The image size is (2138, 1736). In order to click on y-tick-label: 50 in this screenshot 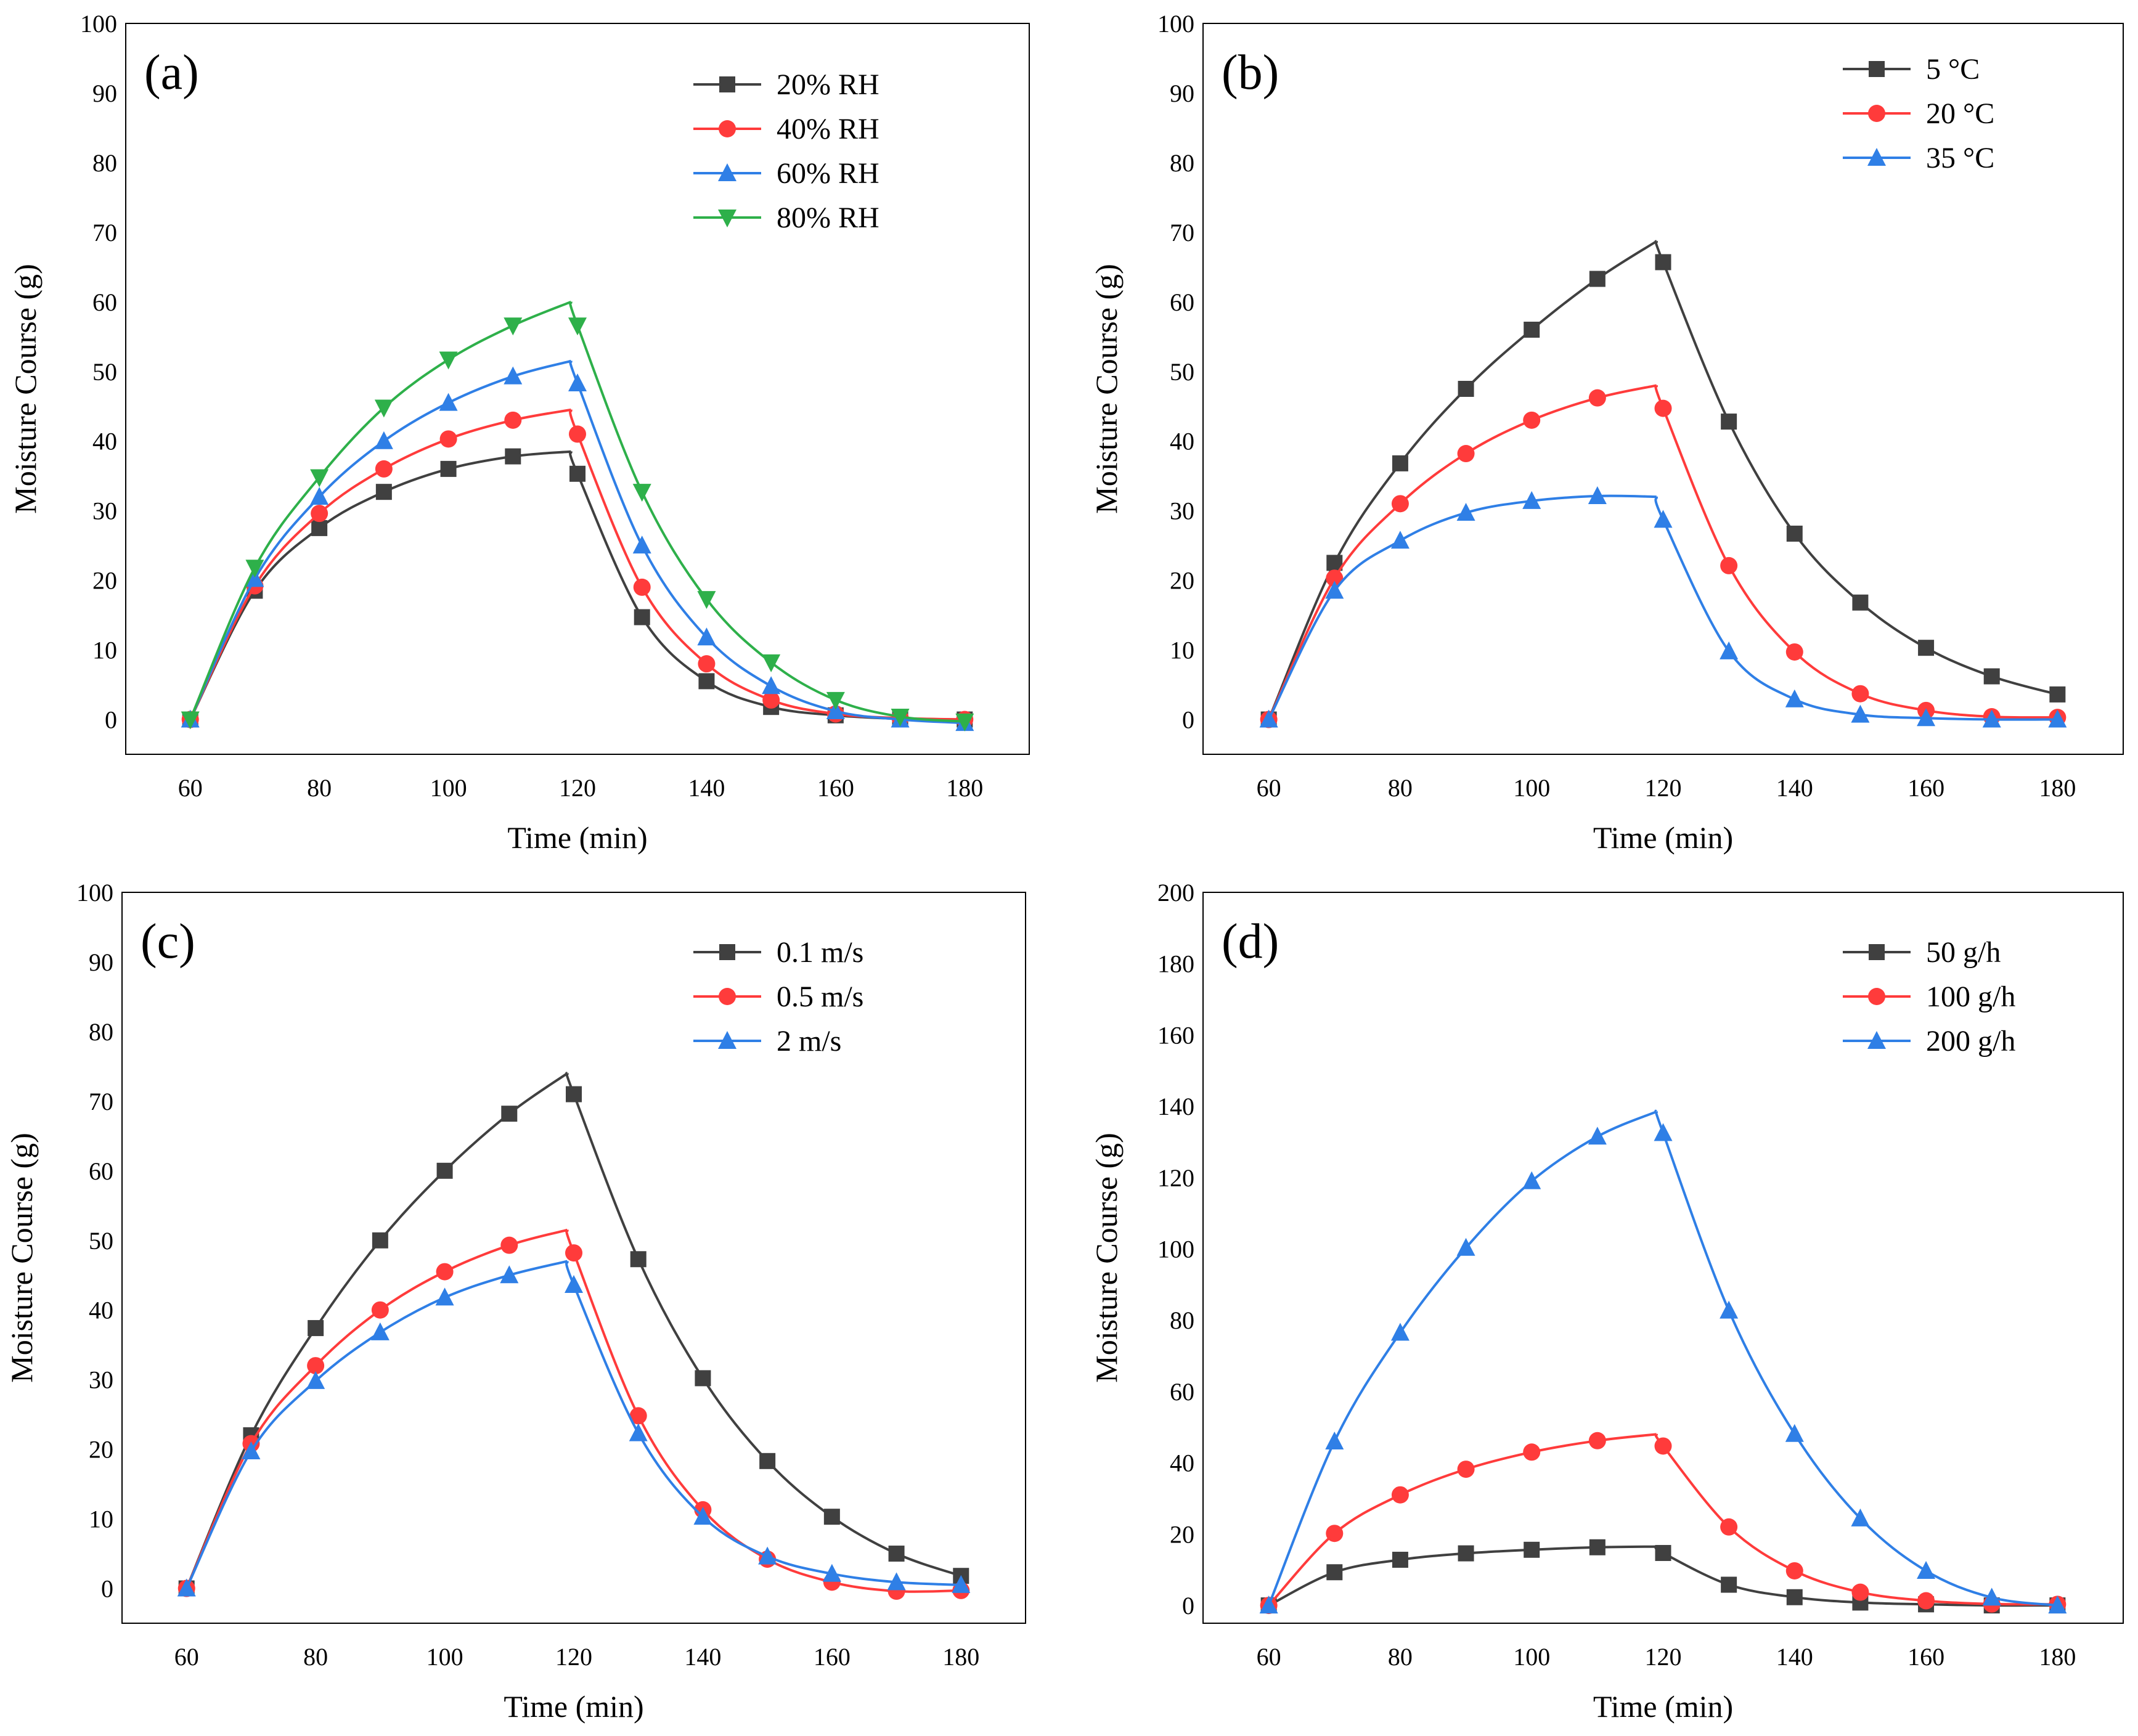, I will do `click(101, 1241)`.